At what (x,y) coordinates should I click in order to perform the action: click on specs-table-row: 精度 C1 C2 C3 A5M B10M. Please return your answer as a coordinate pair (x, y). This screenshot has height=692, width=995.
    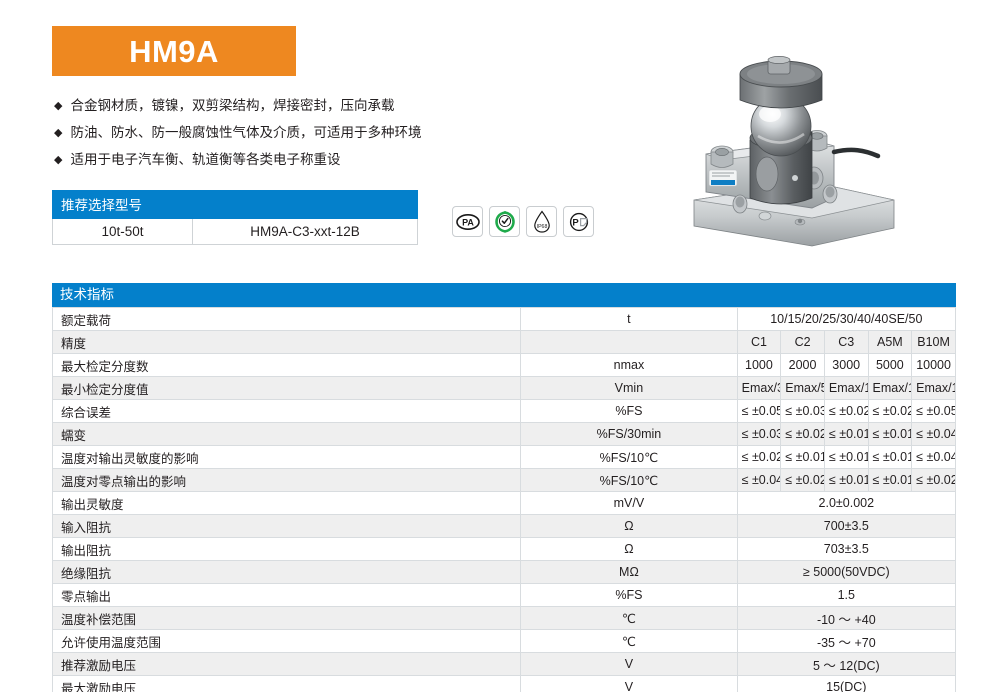
    Looking at the image, I should click on (503, 342).